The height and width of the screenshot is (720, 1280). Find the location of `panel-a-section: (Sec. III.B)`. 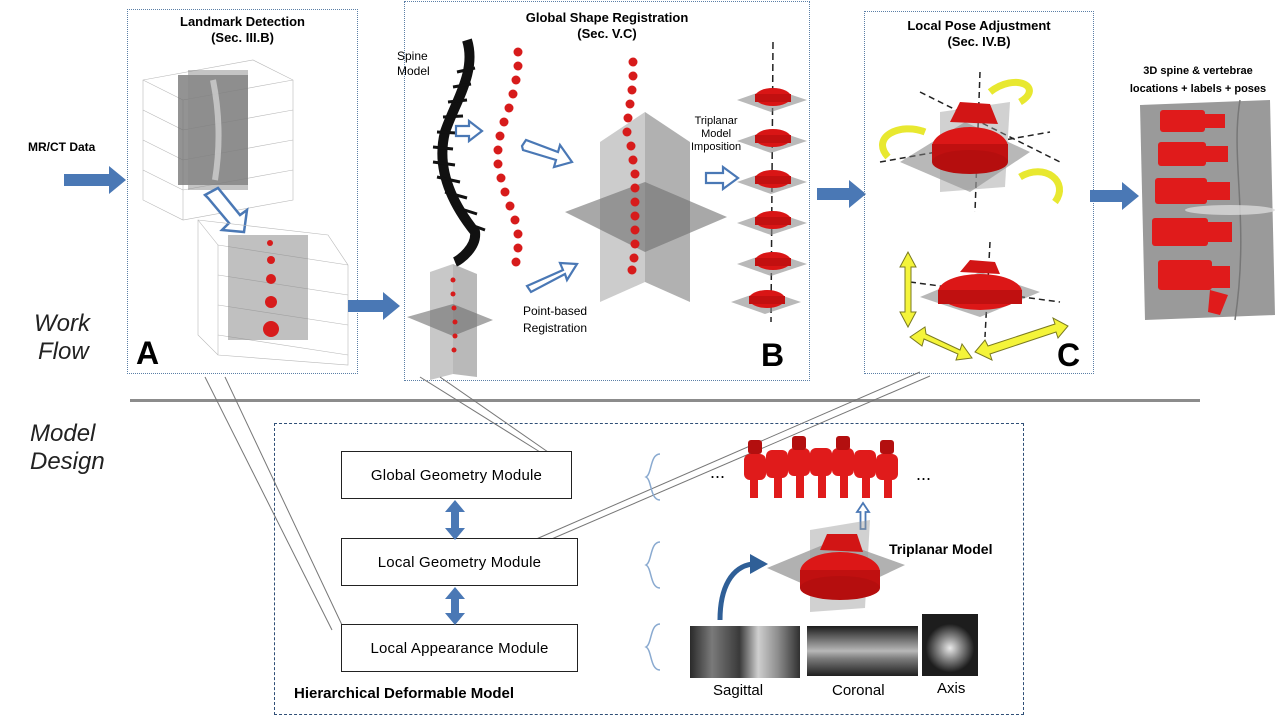

panel-a-section: (Sec. III.B) is located at coordinates (242, 37).